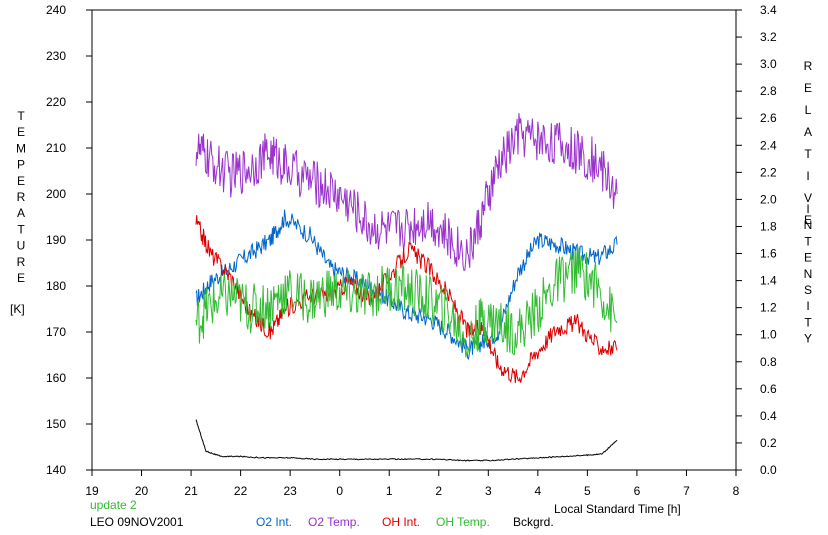 The height and width of the screenshot is (535, 828). Describe the element at coordinates (768, 91) in the screenshot. I see `right-tick-label: 2.8` at that location.